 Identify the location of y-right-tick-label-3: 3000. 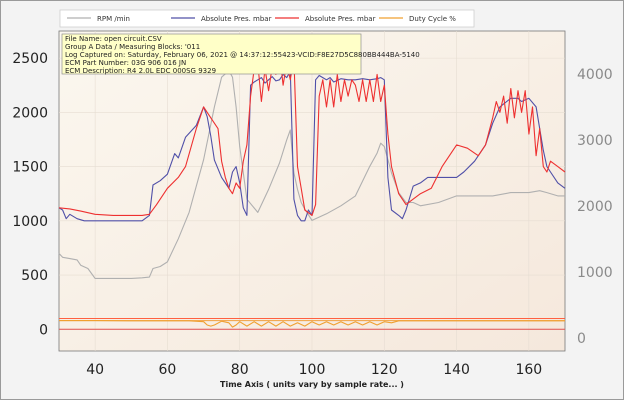
(595, 141).